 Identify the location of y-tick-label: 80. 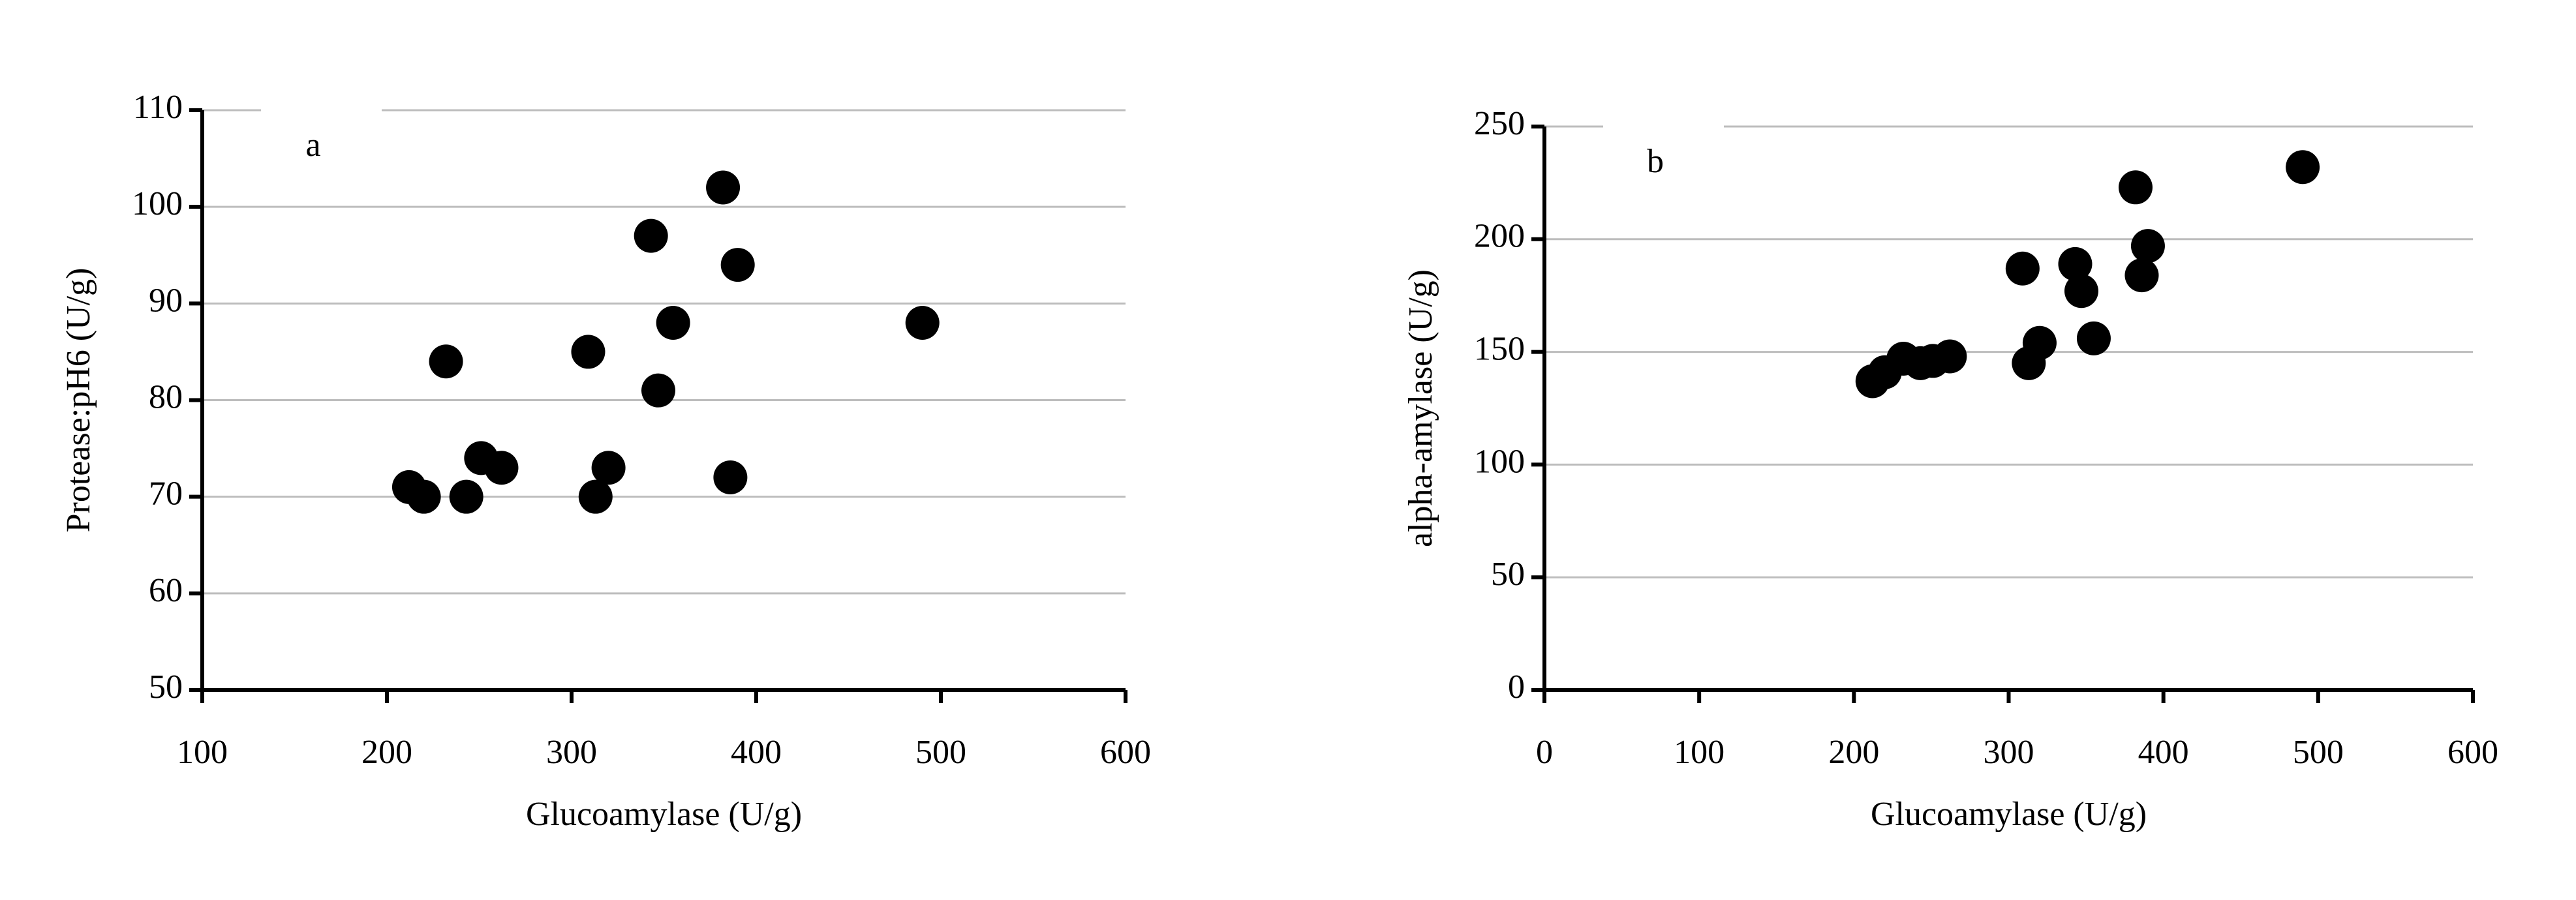
(166, 396).